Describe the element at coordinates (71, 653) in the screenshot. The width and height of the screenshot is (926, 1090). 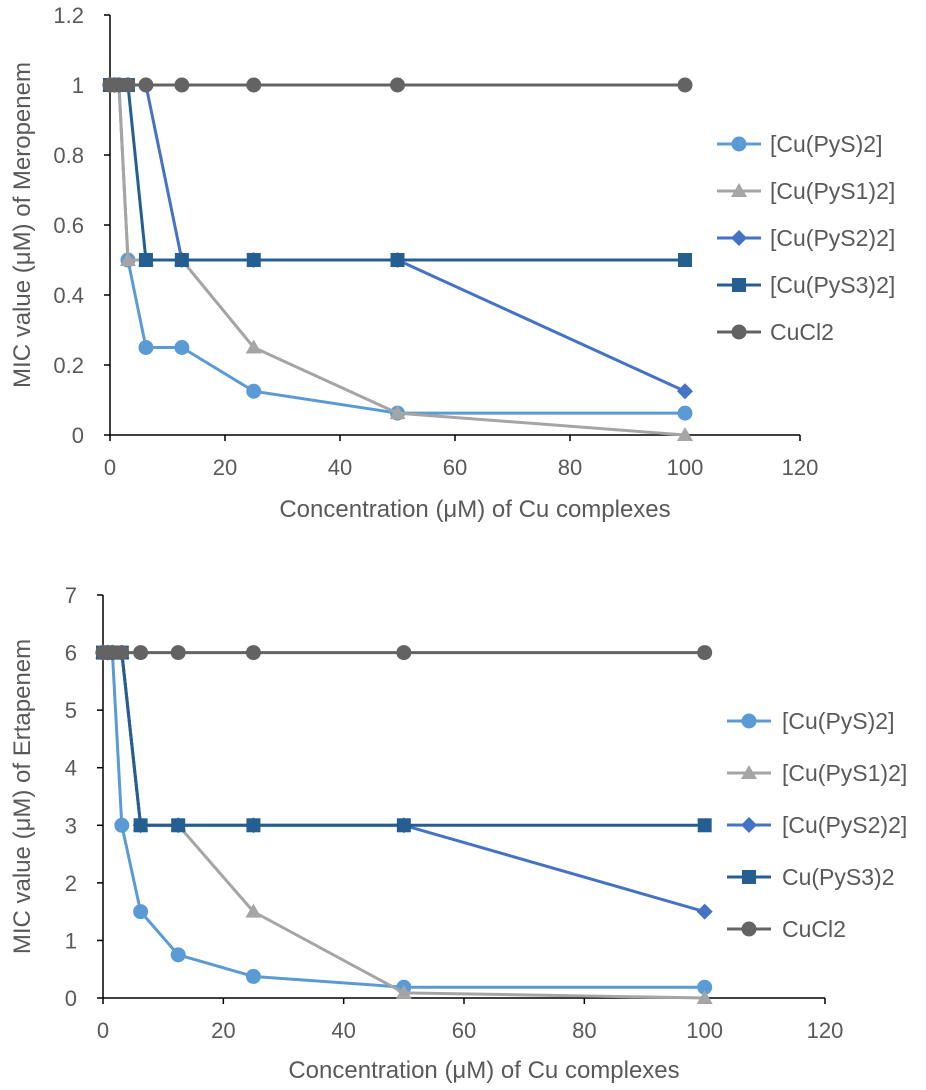
I see `y-tick-label: 6` at that location.